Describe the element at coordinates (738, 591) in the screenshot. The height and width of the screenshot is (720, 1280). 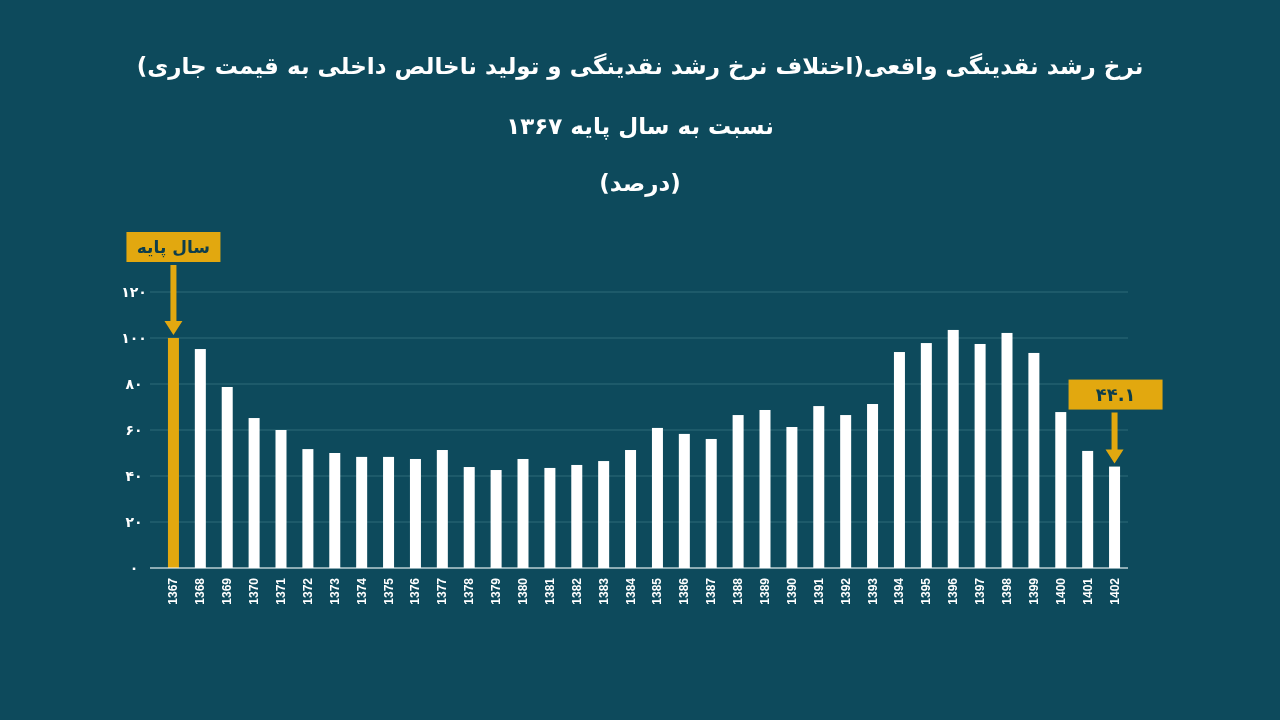
I see `x-tick-label: 1388` at that location.